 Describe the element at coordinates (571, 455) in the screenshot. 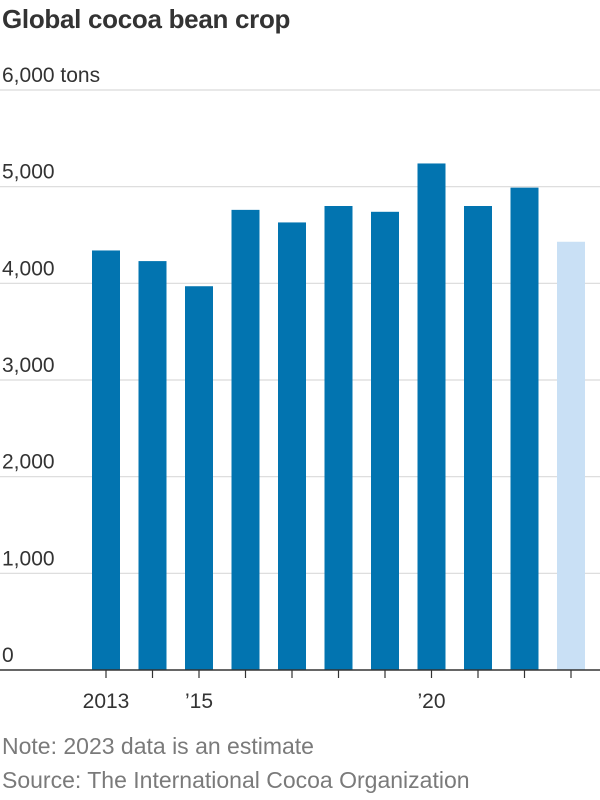

I see `bar-estimate` at that location.